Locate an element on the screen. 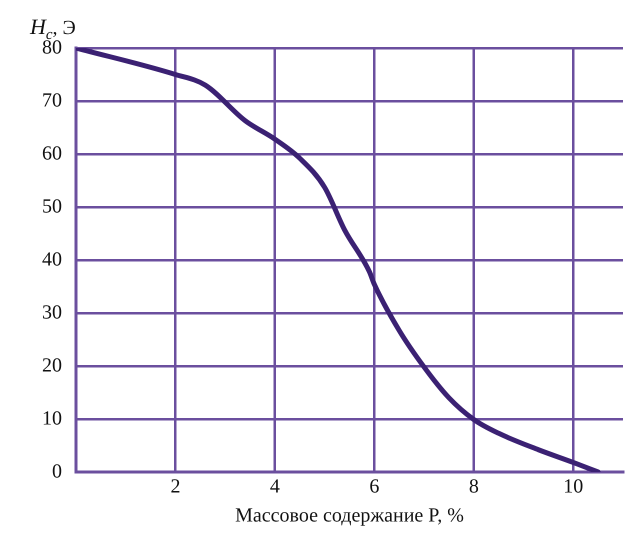 This screenshot has width=635, height=540. y-tick-label: 70 is located at coordinates (52, 100).